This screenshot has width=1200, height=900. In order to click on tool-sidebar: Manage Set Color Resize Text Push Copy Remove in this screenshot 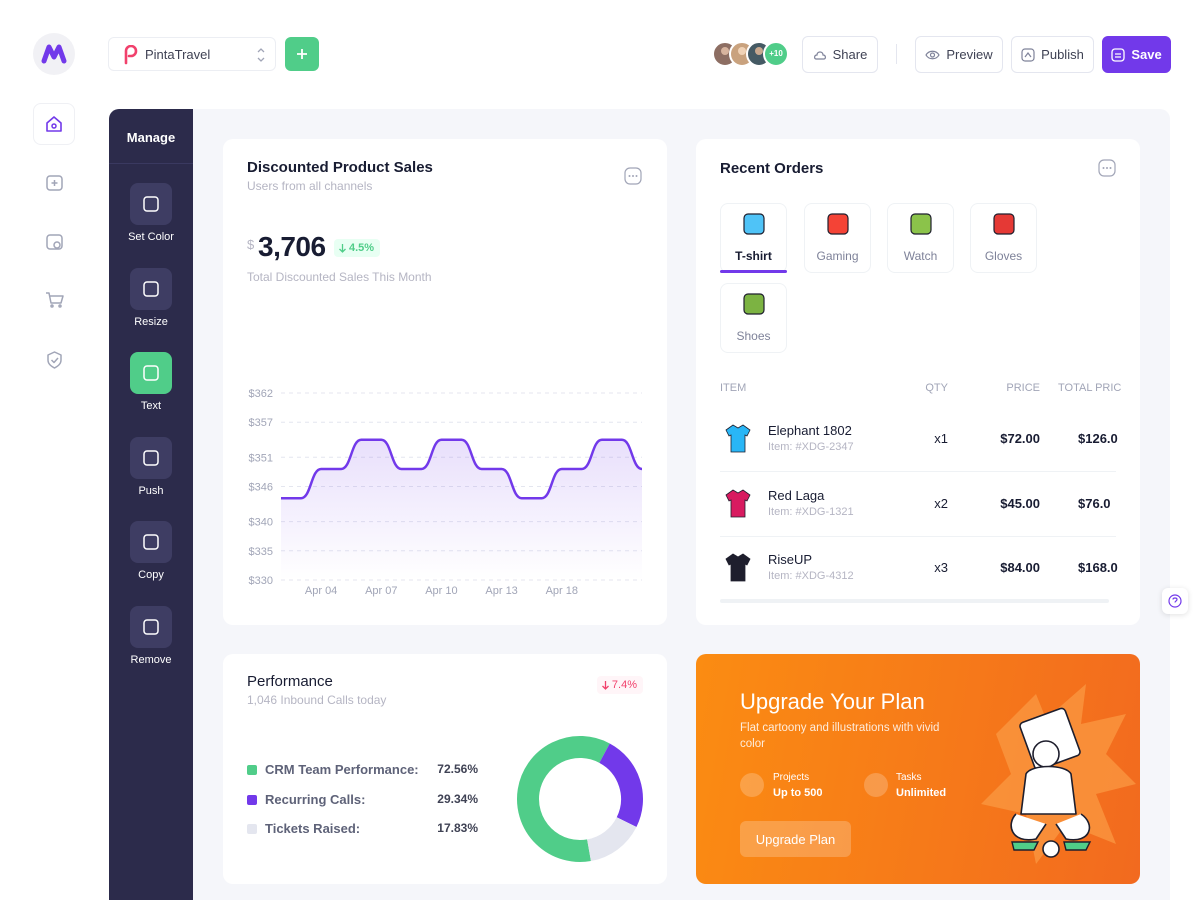, I will do `click(151, 504)`.